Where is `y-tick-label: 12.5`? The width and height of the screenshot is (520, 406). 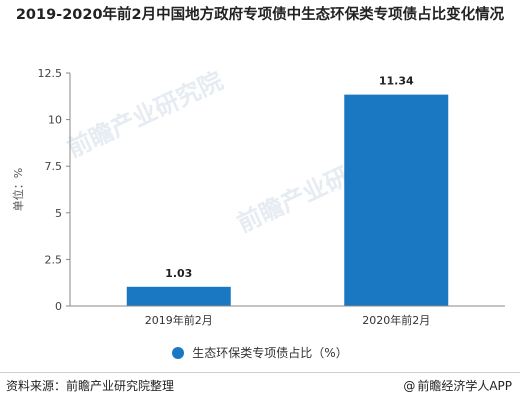
y-tick-label: 12.5 is located at coordinates (50, 73).